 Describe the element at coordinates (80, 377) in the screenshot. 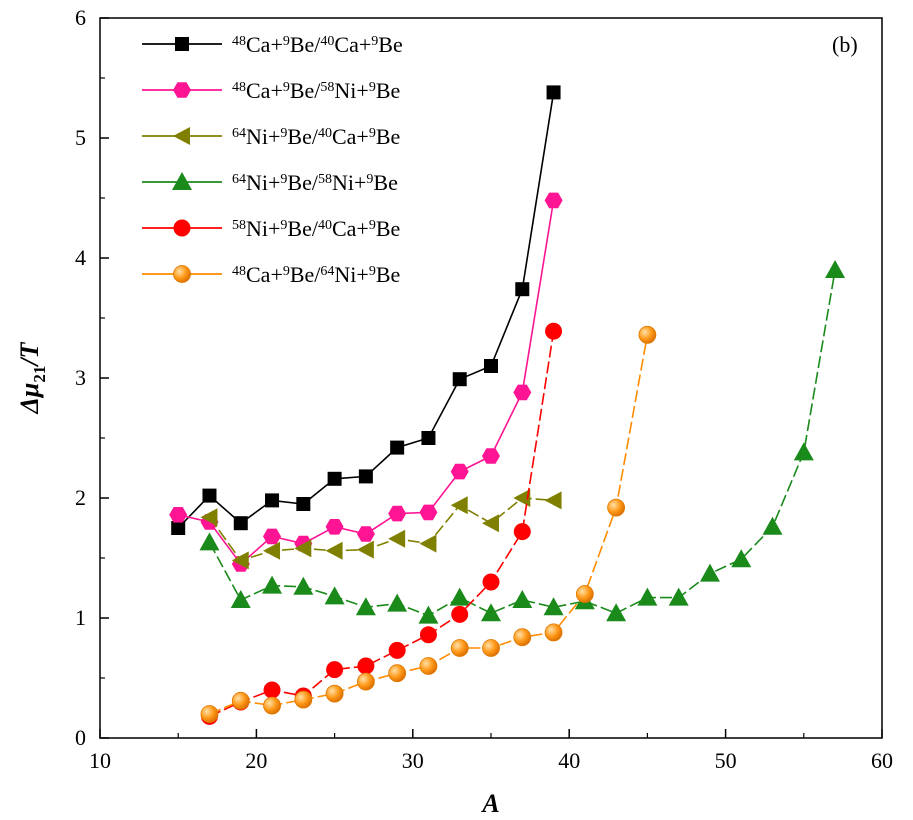

I see `y-tick-label: 3` at that location.